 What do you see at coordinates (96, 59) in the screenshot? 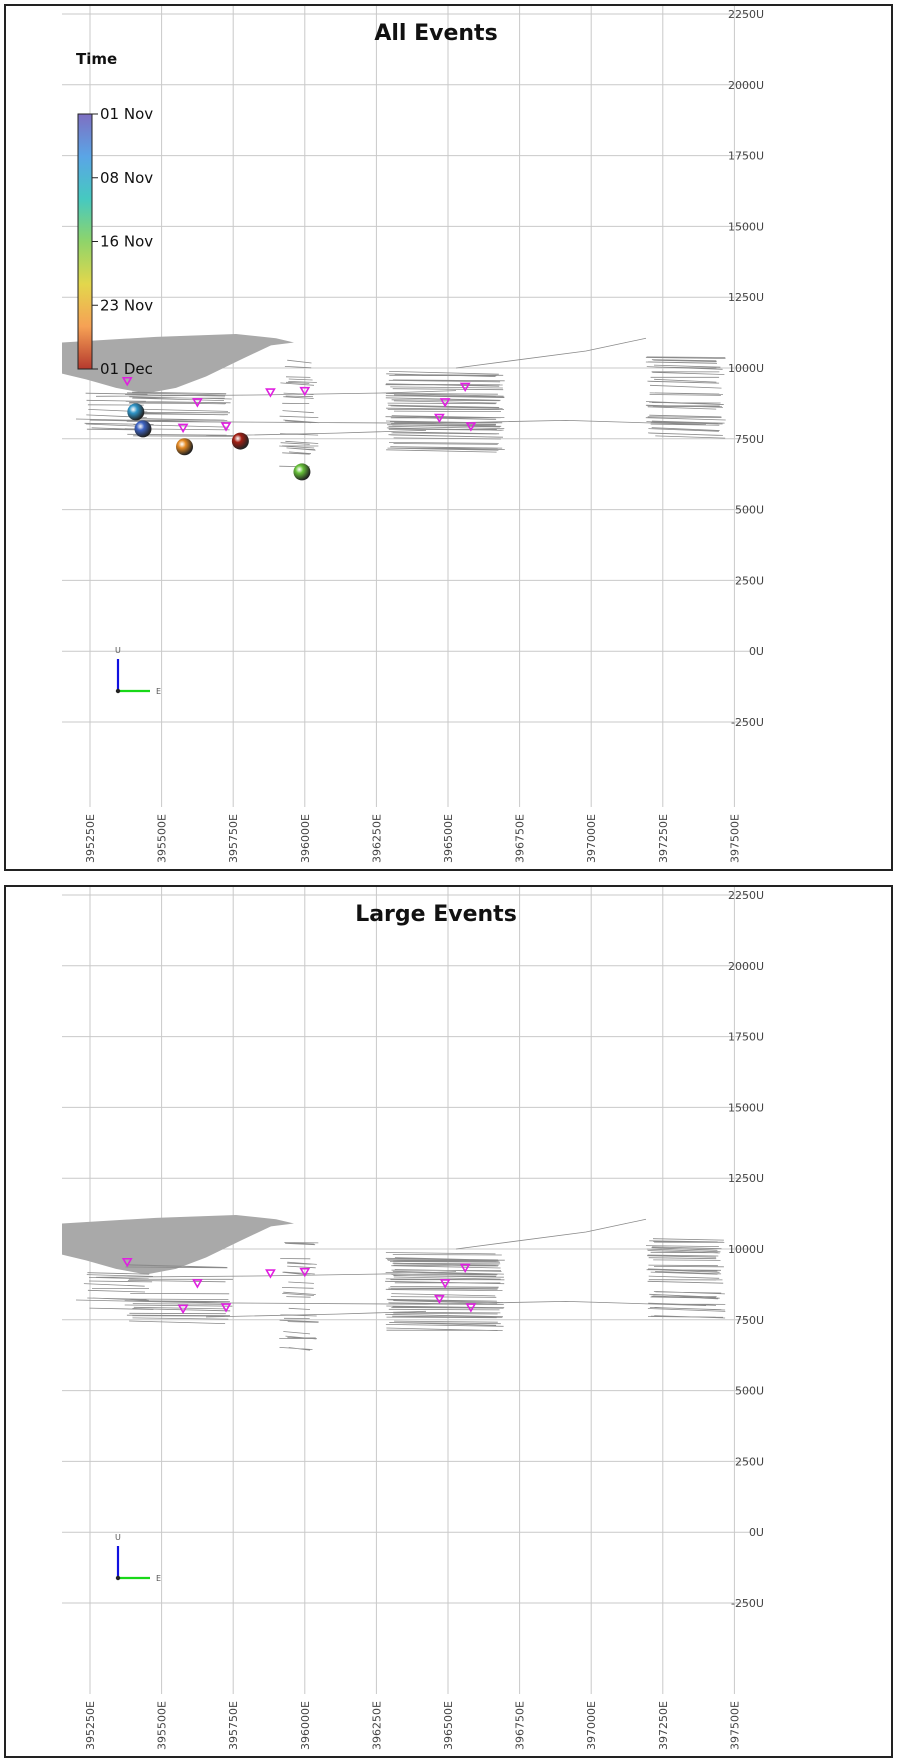
I see `colorbar-title: Time` at bounding box center [96, 59].